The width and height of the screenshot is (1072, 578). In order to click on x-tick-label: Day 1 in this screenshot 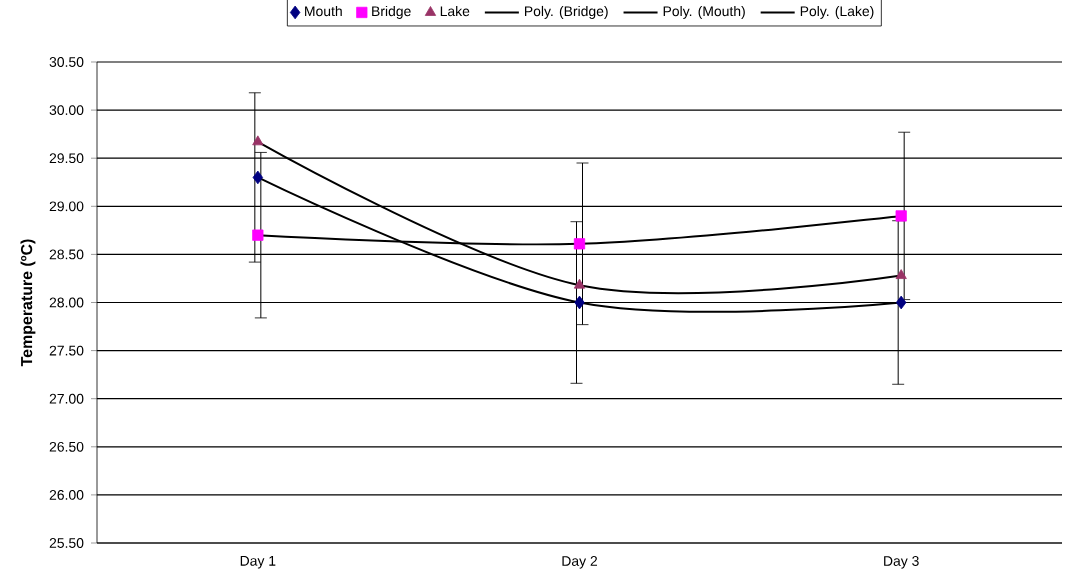, I will do `click(258, 562)`.